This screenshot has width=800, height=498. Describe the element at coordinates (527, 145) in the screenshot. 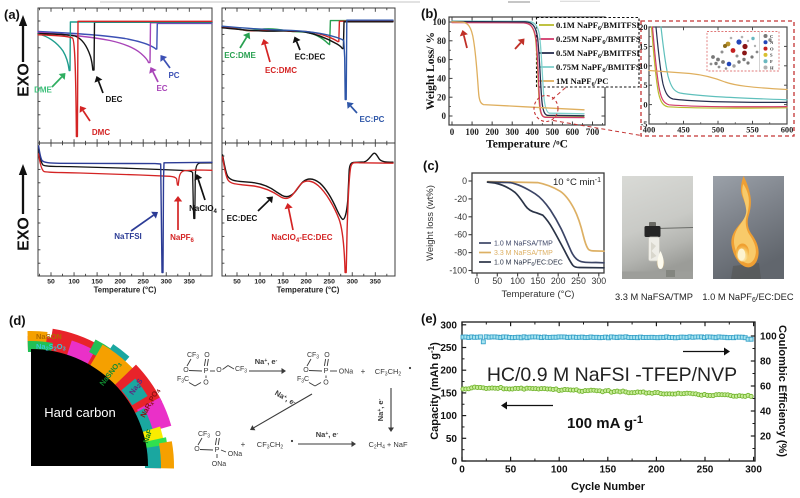

I see `svg-text: Temperature /oC` at that location.